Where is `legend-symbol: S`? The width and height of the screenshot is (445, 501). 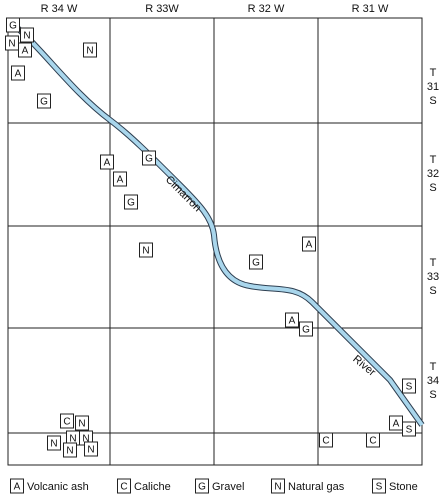 legend-symbol: S is located at coordinates (379, 487).